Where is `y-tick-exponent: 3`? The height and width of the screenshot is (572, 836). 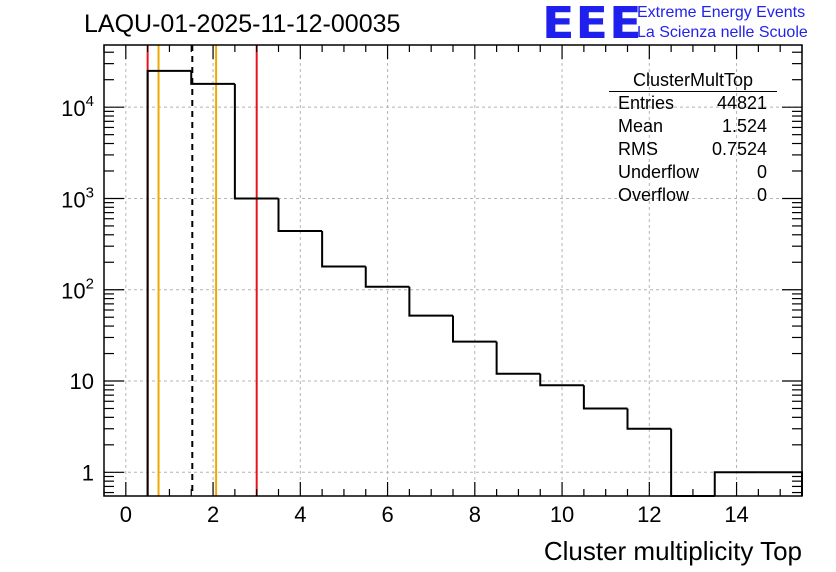 y-tick-exponent: 3 is located at coordinates (90, 192).